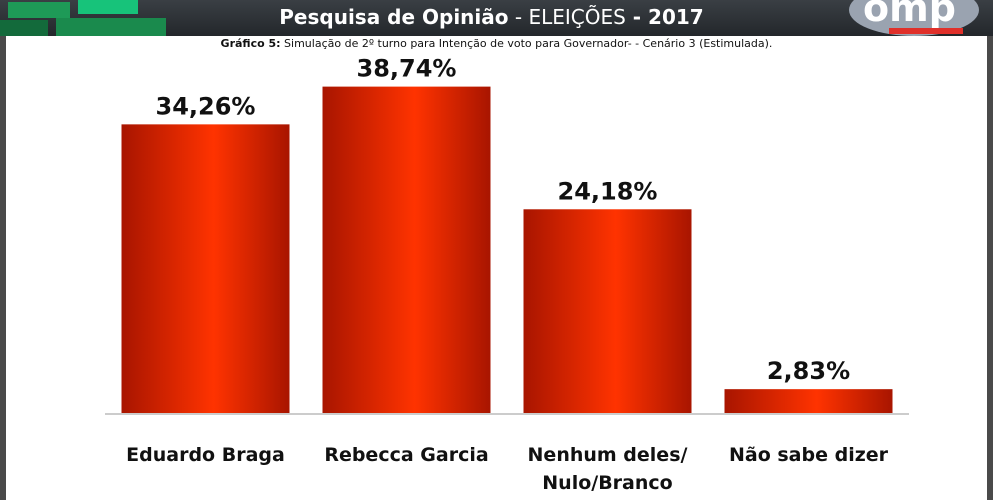  I want to click on data-label-3: 2,83%, so click(808, 371).